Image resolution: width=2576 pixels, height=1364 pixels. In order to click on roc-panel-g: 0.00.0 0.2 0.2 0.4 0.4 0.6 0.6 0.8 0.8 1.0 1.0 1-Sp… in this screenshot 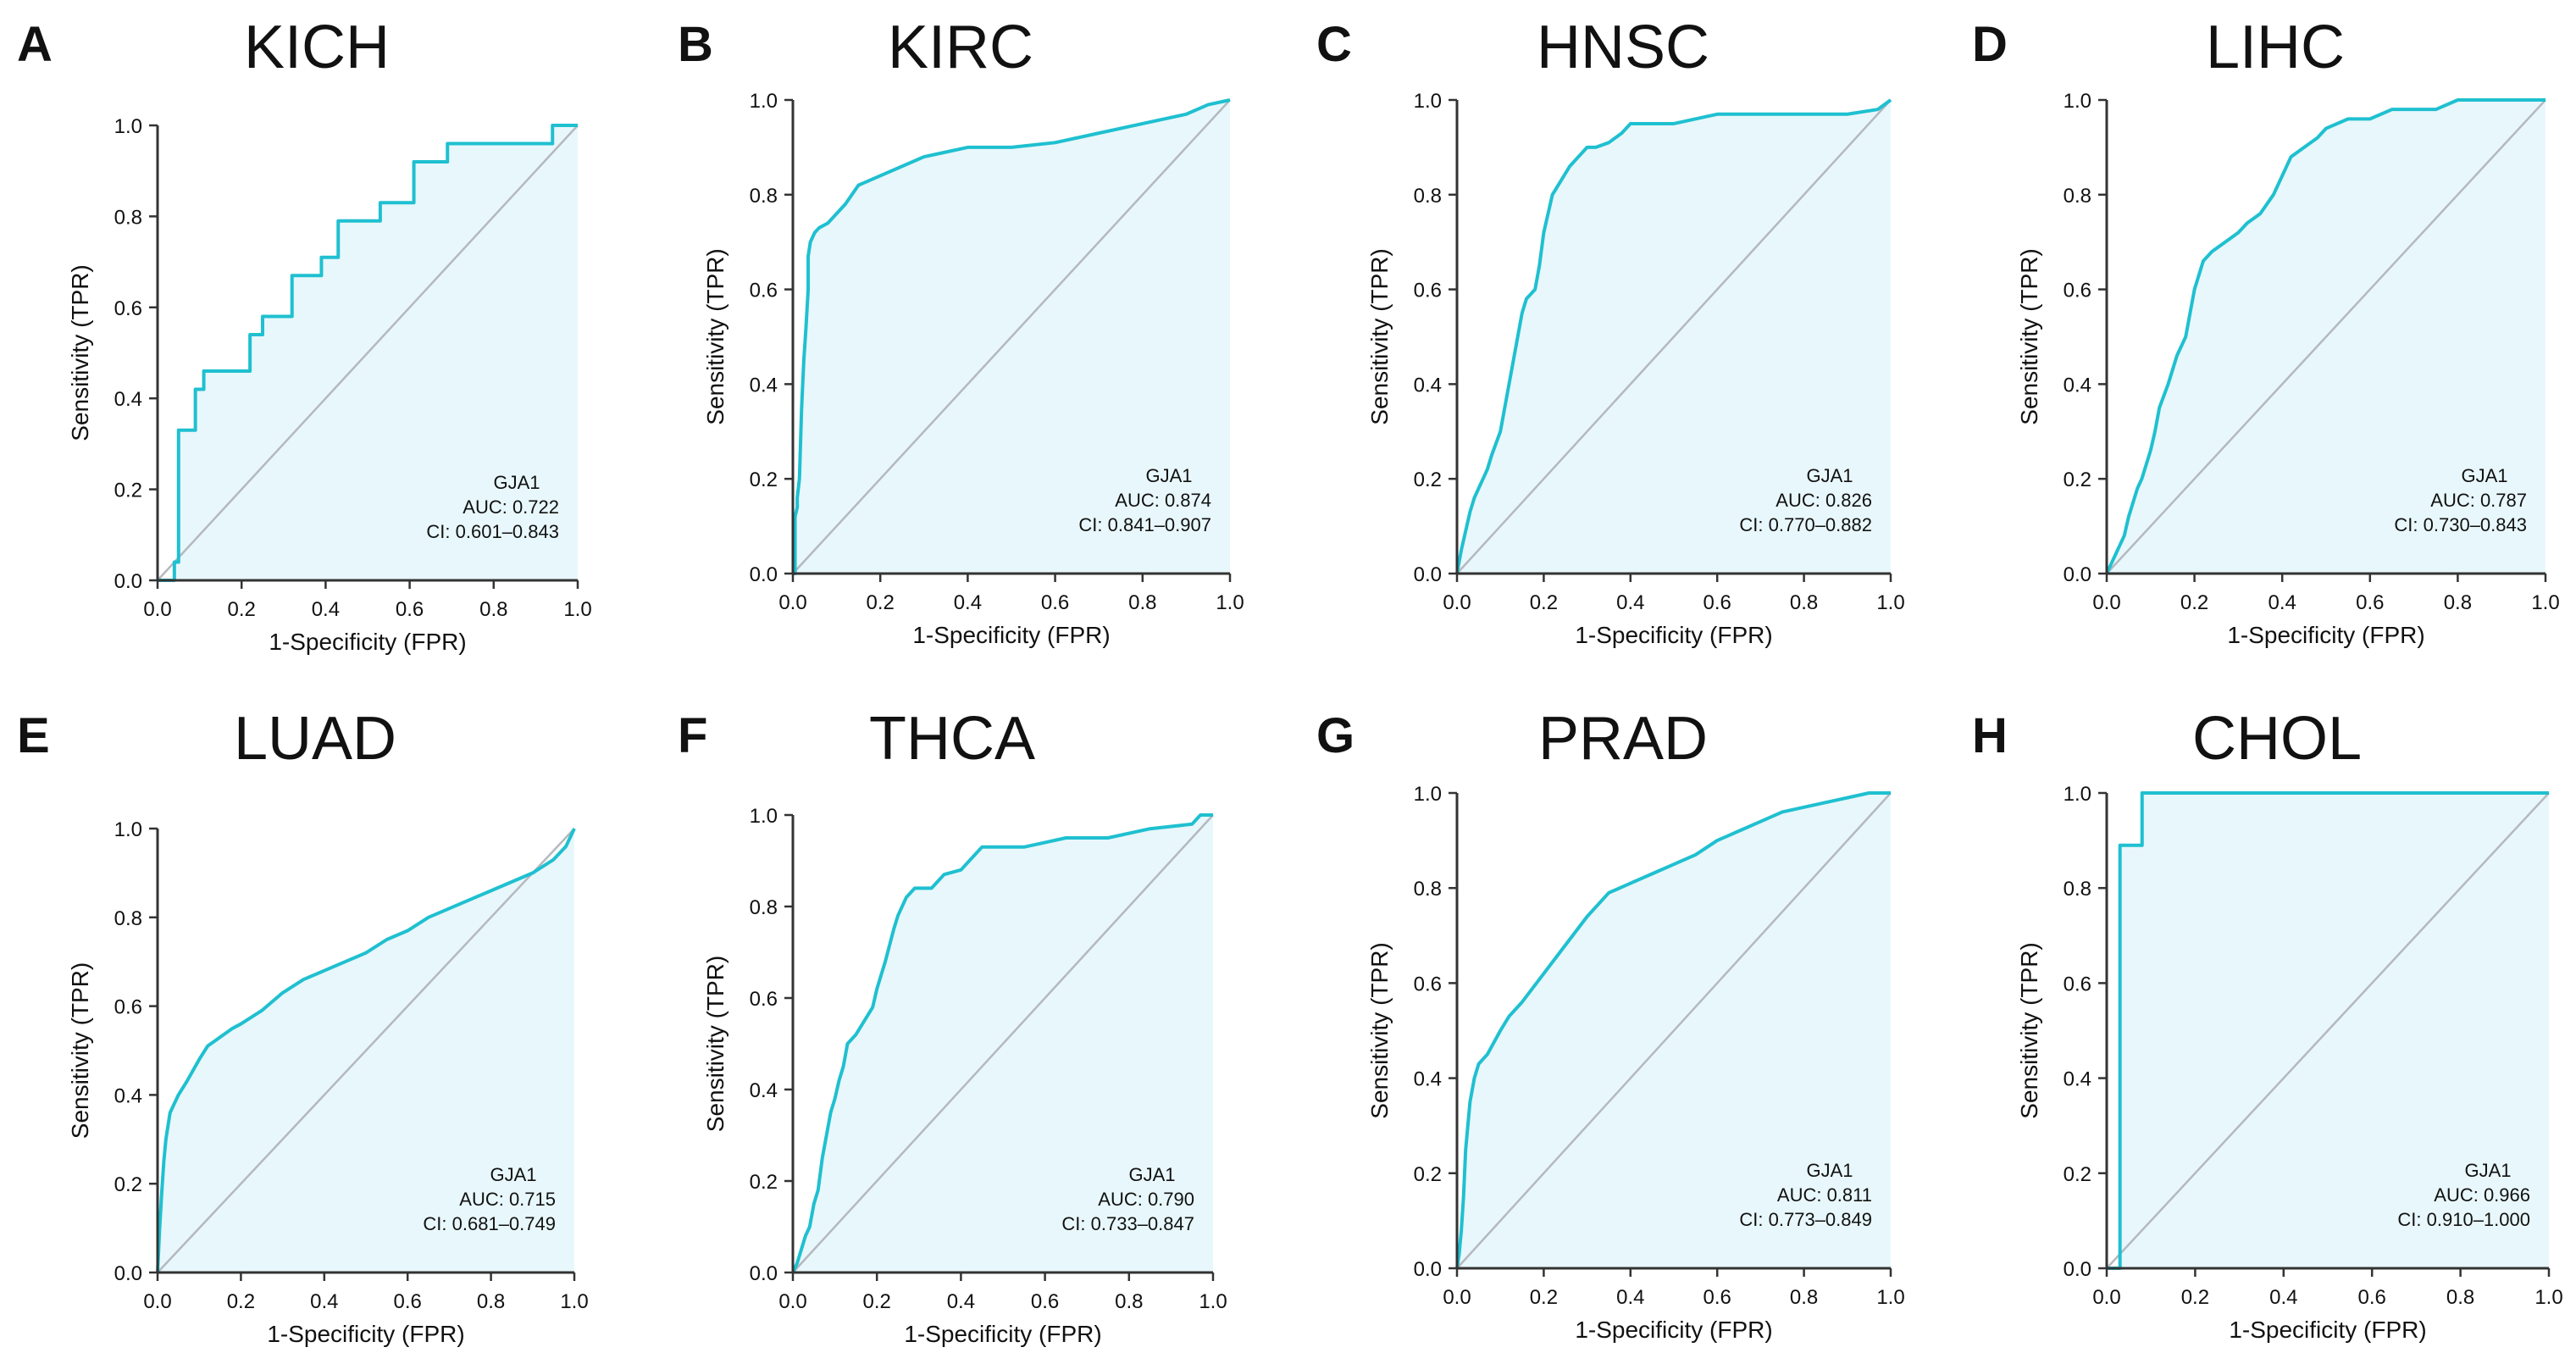, I will do `click(1610, 1024)`.